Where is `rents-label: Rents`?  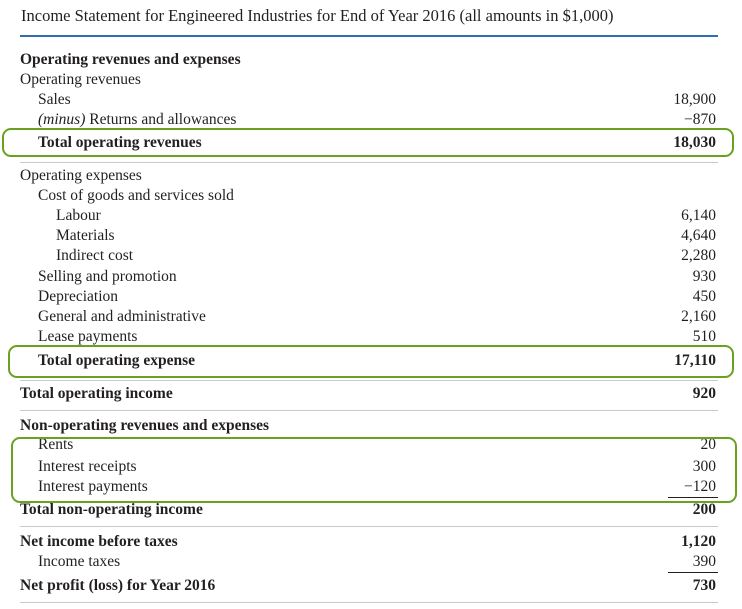 rents-label: Rents is located at coordinates (56, 444).